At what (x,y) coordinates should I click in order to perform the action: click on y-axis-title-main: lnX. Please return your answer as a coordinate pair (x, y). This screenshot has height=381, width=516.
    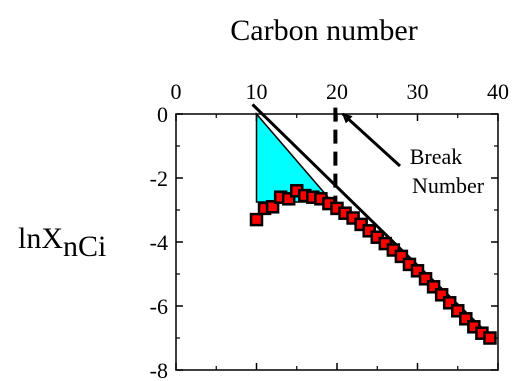
    Looking at the image, I should click on (40, 238).